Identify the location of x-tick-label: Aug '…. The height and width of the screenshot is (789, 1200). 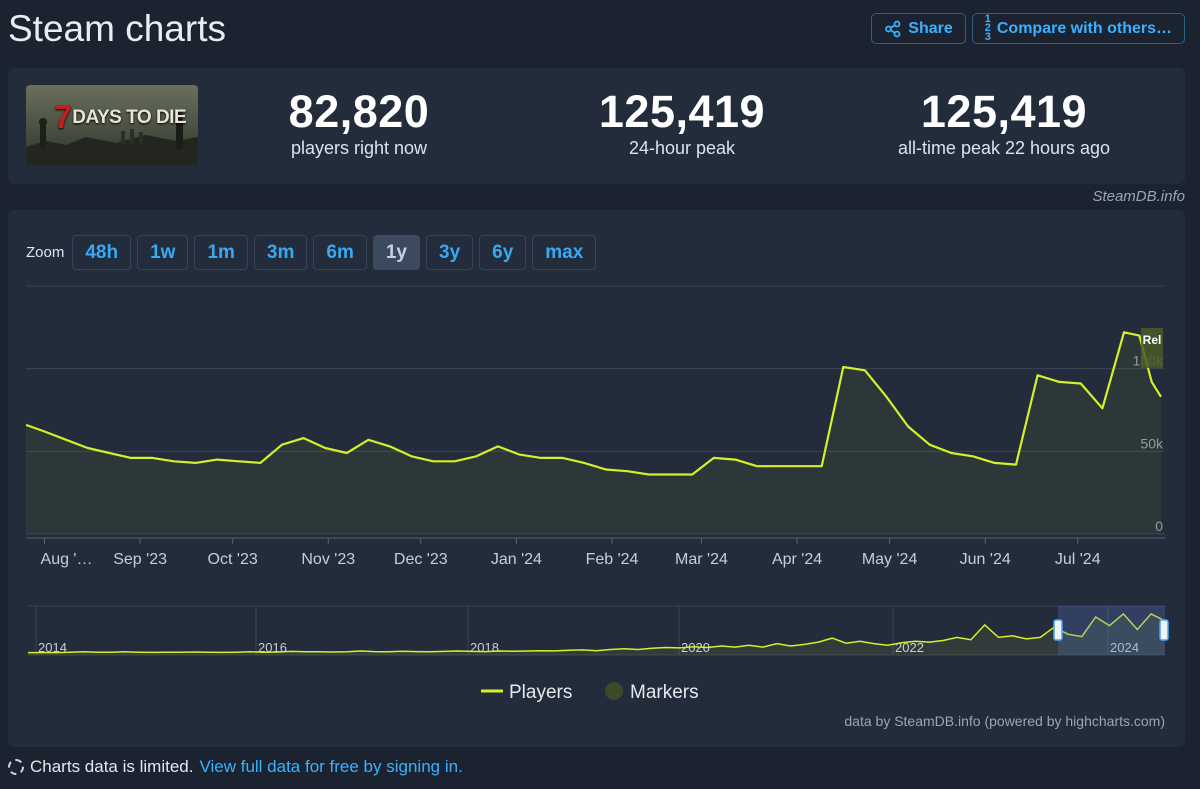
(67, 559).